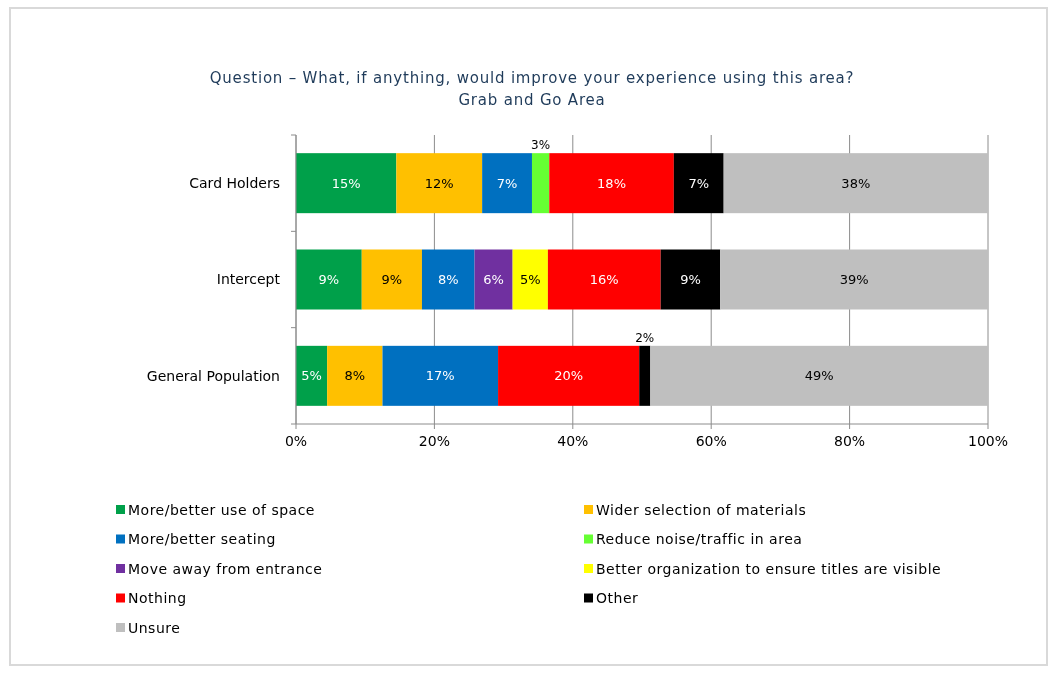 Image resolution: width=1057 pixels, height=673 pixels. What do you see at coordinates (154, 627) in the screenshot?
I see `legend-label: Unsure` at bounding box center [154, 627].